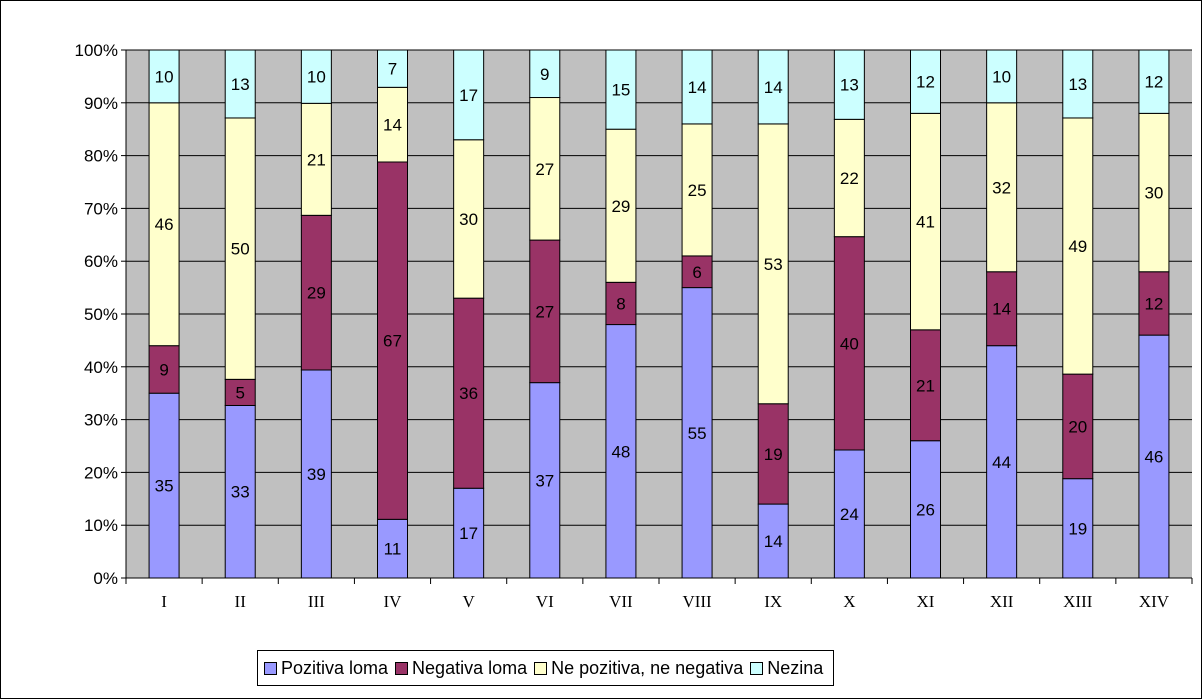 Image resolution: width=1202 pixels, height=699 pixels. What do you see at coordinates (1154, 601) in the screenshot?
I see `x-tick-label: XIV` at bounding box center [1154, 601].